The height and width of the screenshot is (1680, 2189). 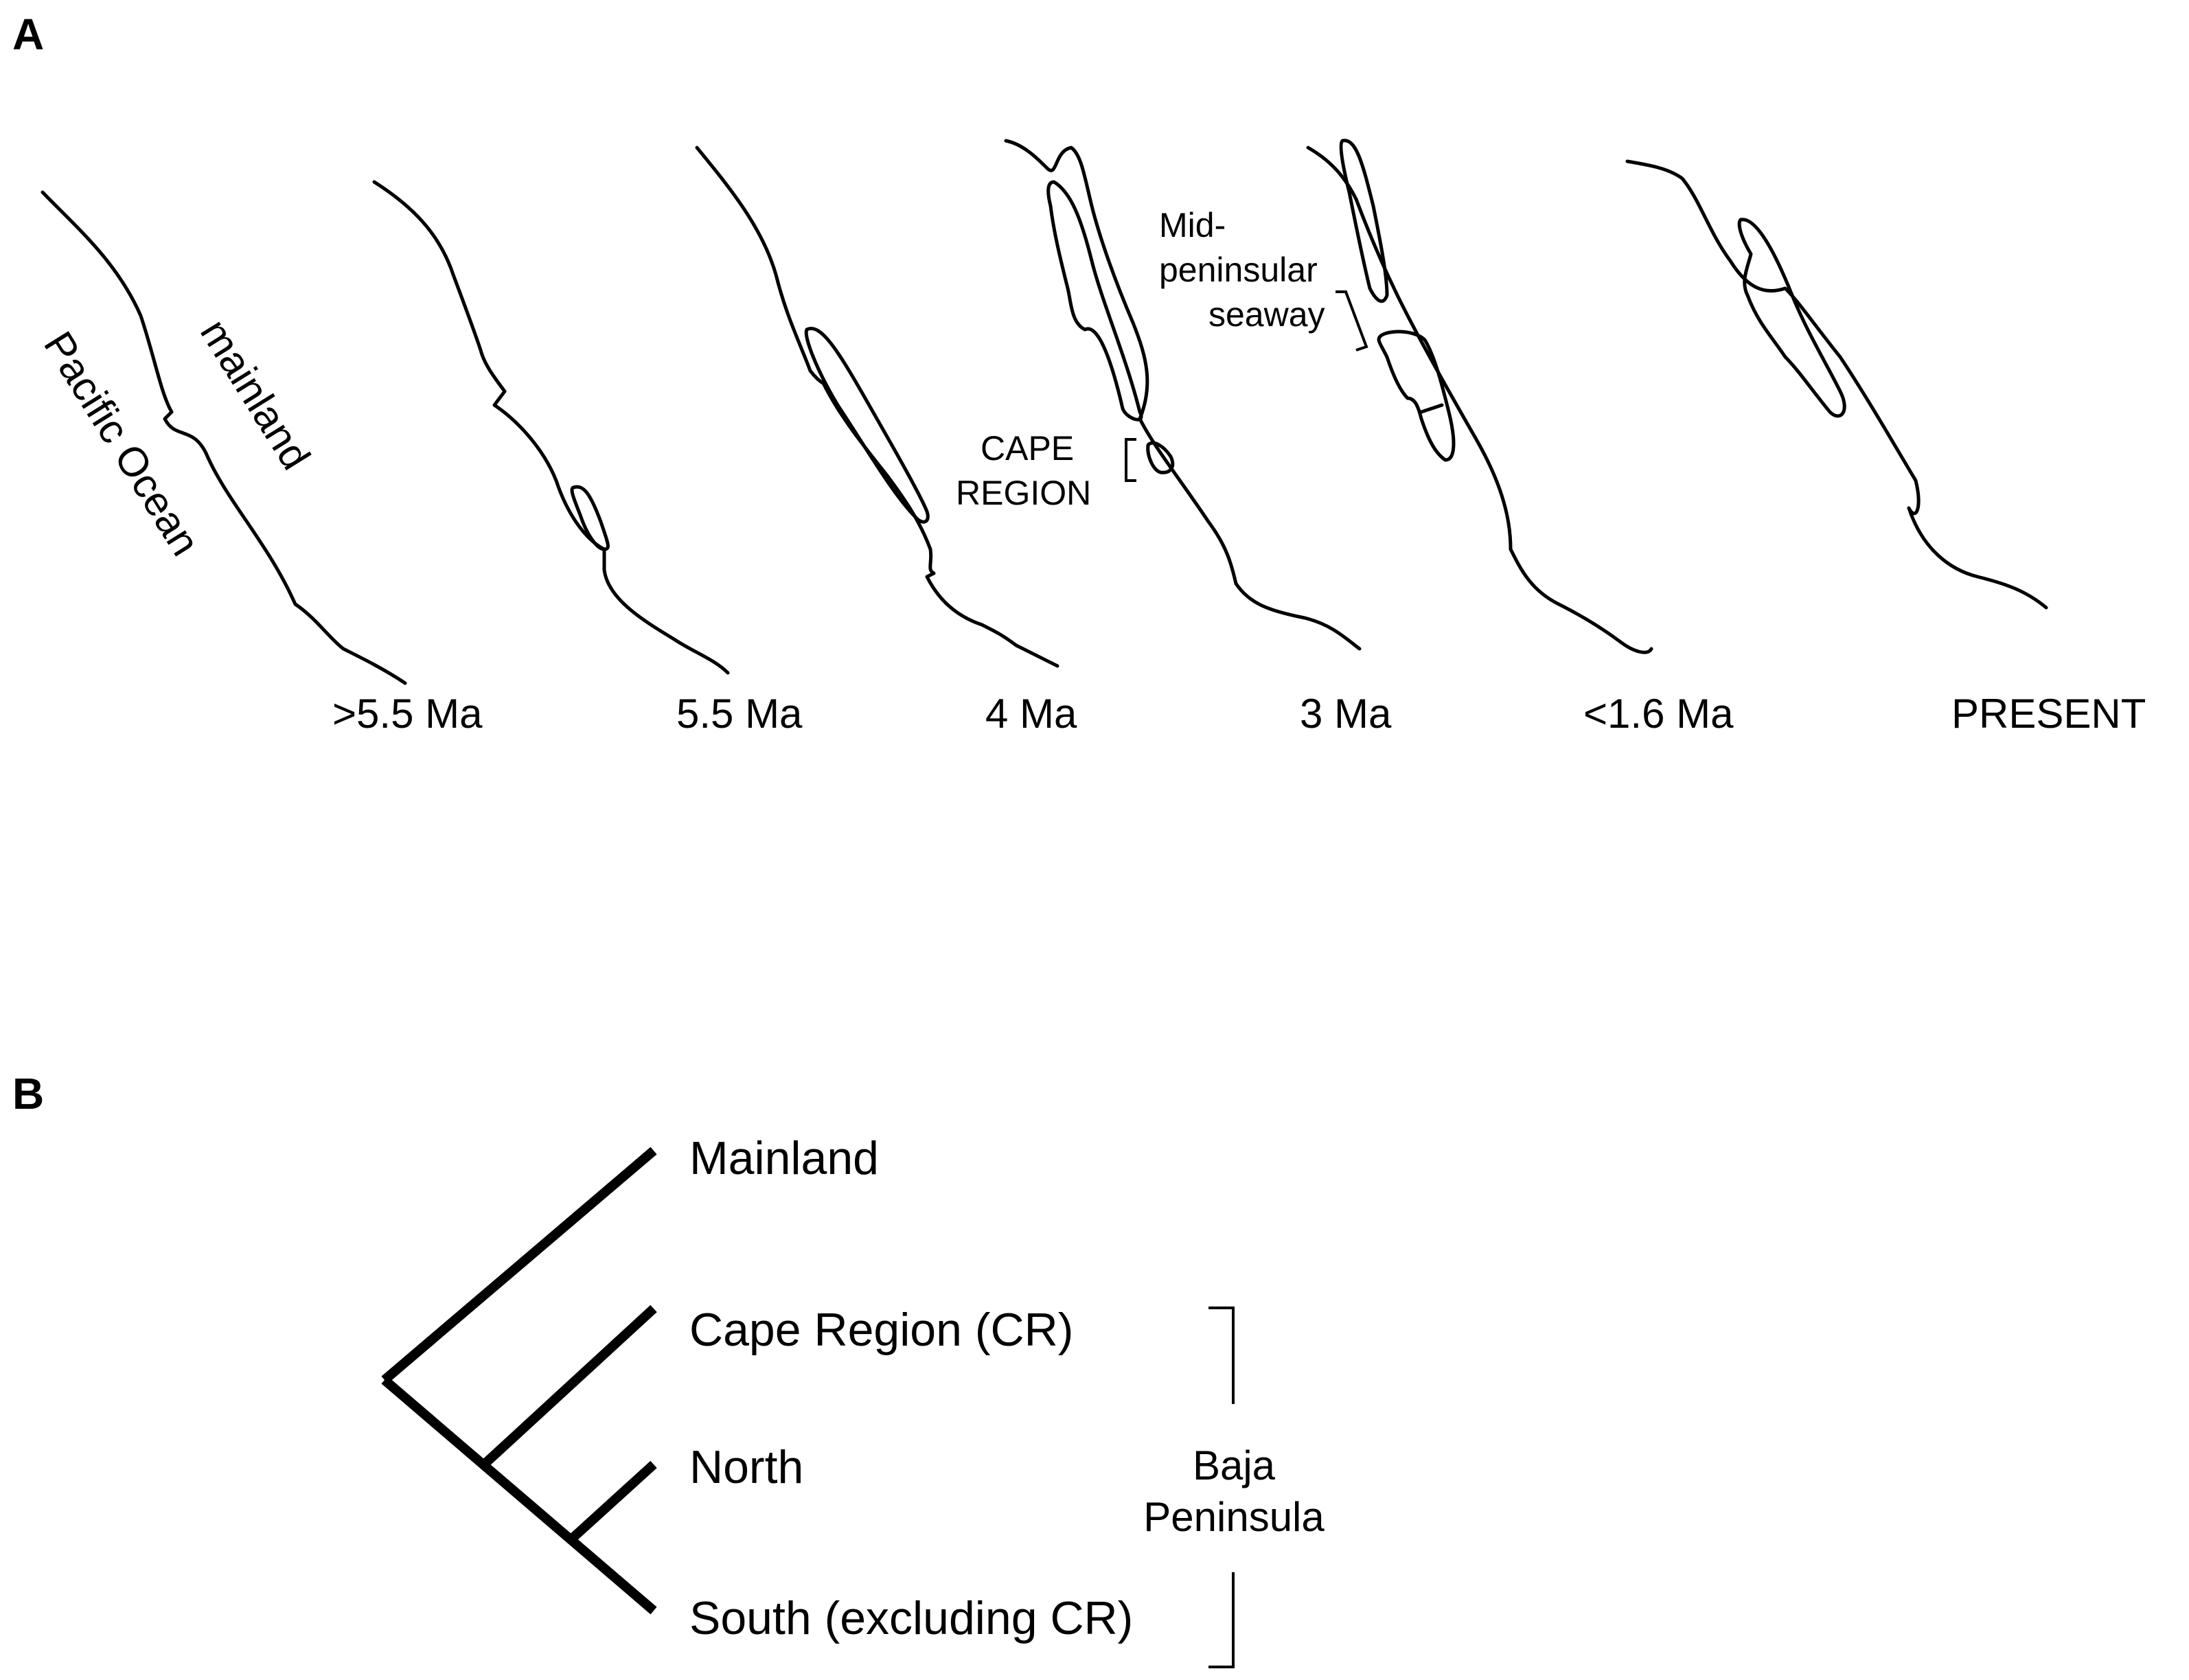 I want to click on map-4-ma, so click(x=877, y=407).